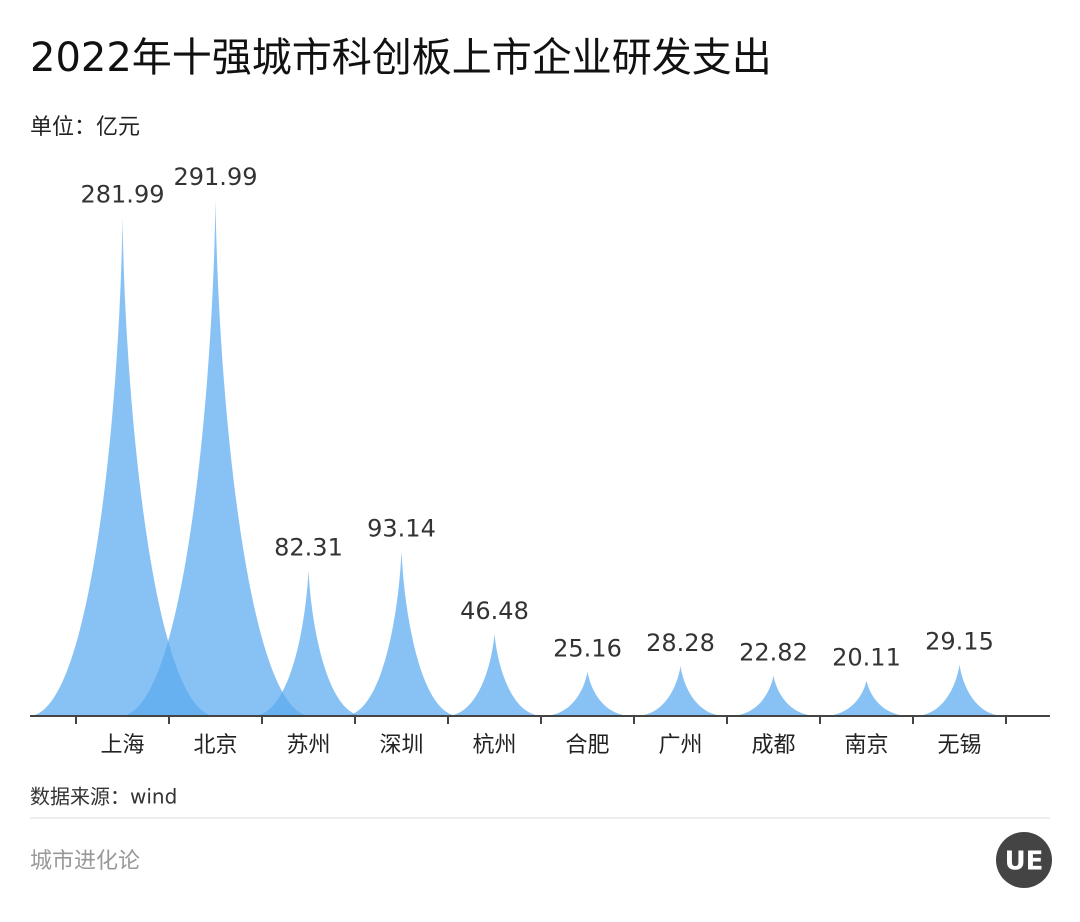 The width and height of the screenshot is (1080, 922). I want to click on x-tick-label: 上海, so click(122, 745).